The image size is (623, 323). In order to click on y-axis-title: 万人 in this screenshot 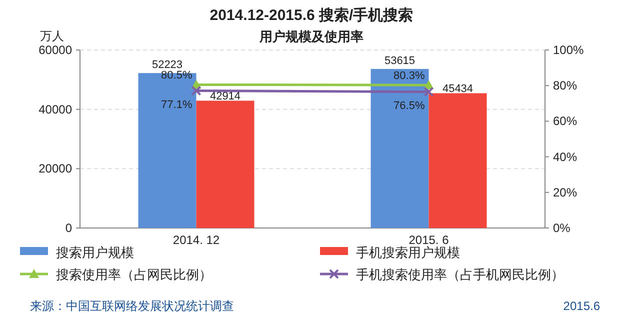, I will do `click(52, 36)`.